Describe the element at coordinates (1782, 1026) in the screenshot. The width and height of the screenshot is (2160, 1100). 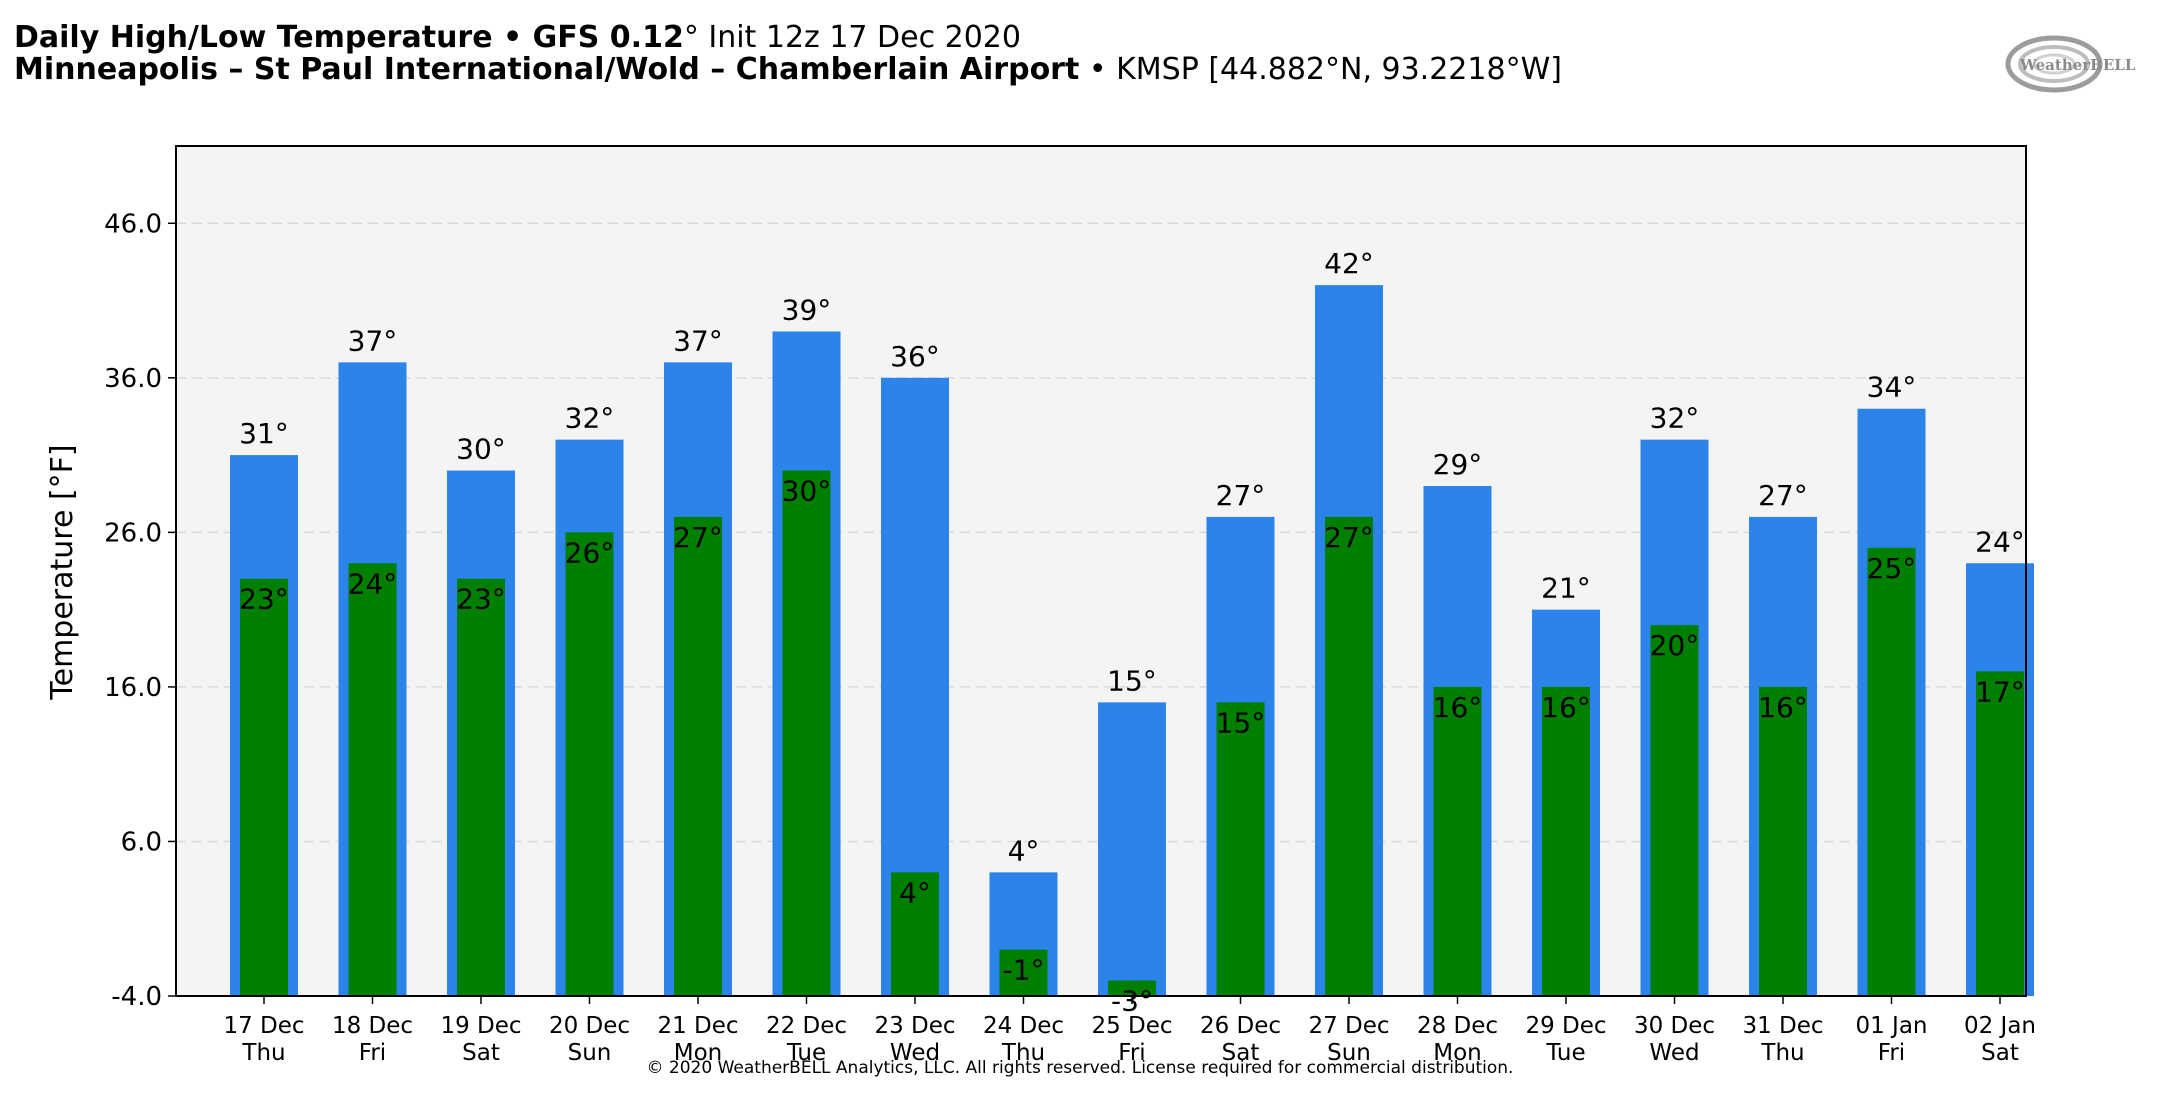
I see `x-tick-date: 31 Dec` at that location.